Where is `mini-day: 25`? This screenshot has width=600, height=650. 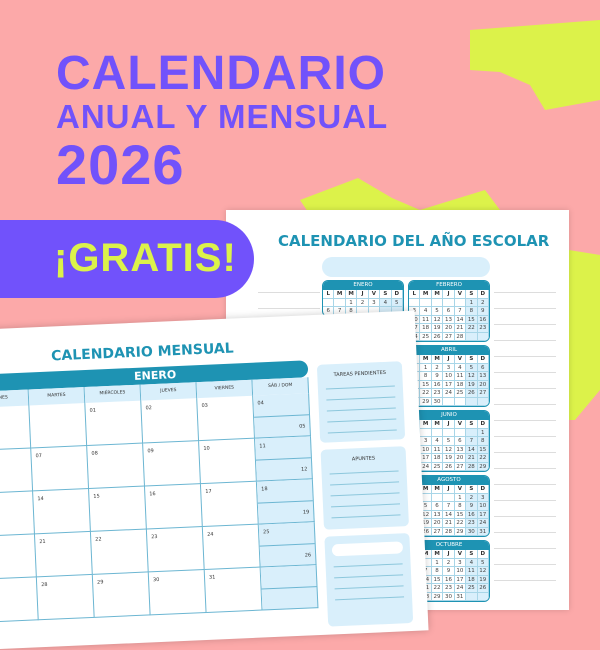
mini-day: 25 is located at coordinates (472, 588).